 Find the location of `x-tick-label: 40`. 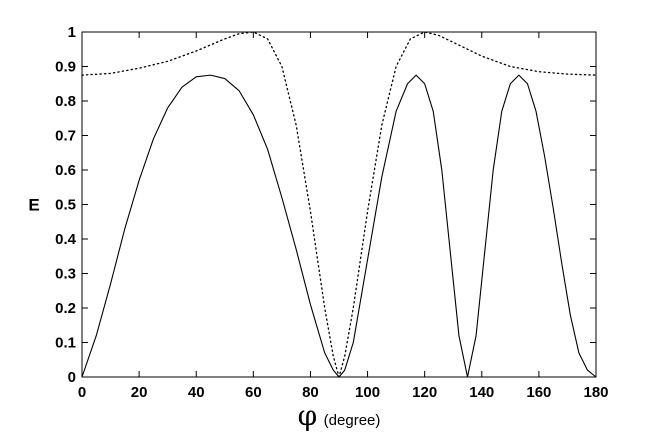

x-tick-label: 40 is located at coordinates (196, 392).